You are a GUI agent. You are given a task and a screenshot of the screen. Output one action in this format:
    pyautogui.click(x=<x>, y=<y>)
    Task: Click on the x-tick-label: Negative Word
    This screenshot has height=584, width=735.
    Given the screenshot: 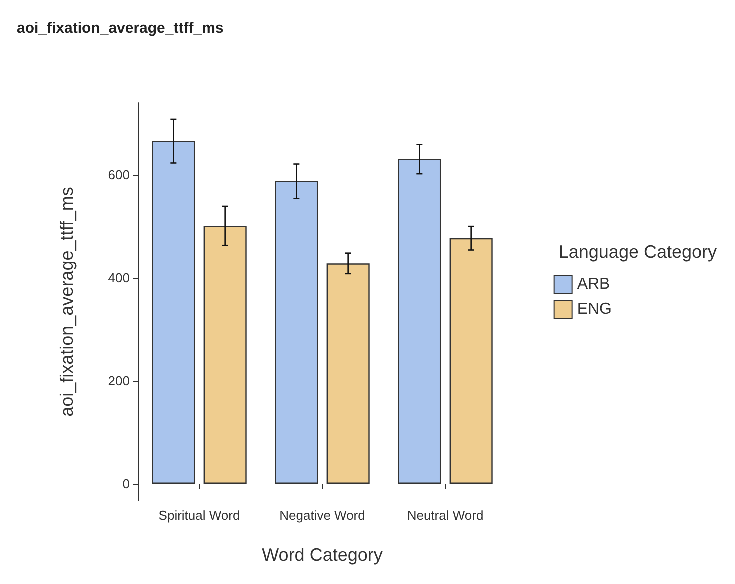 What is the action you would take?
    pyautogui.click(x=323, y=515)
    